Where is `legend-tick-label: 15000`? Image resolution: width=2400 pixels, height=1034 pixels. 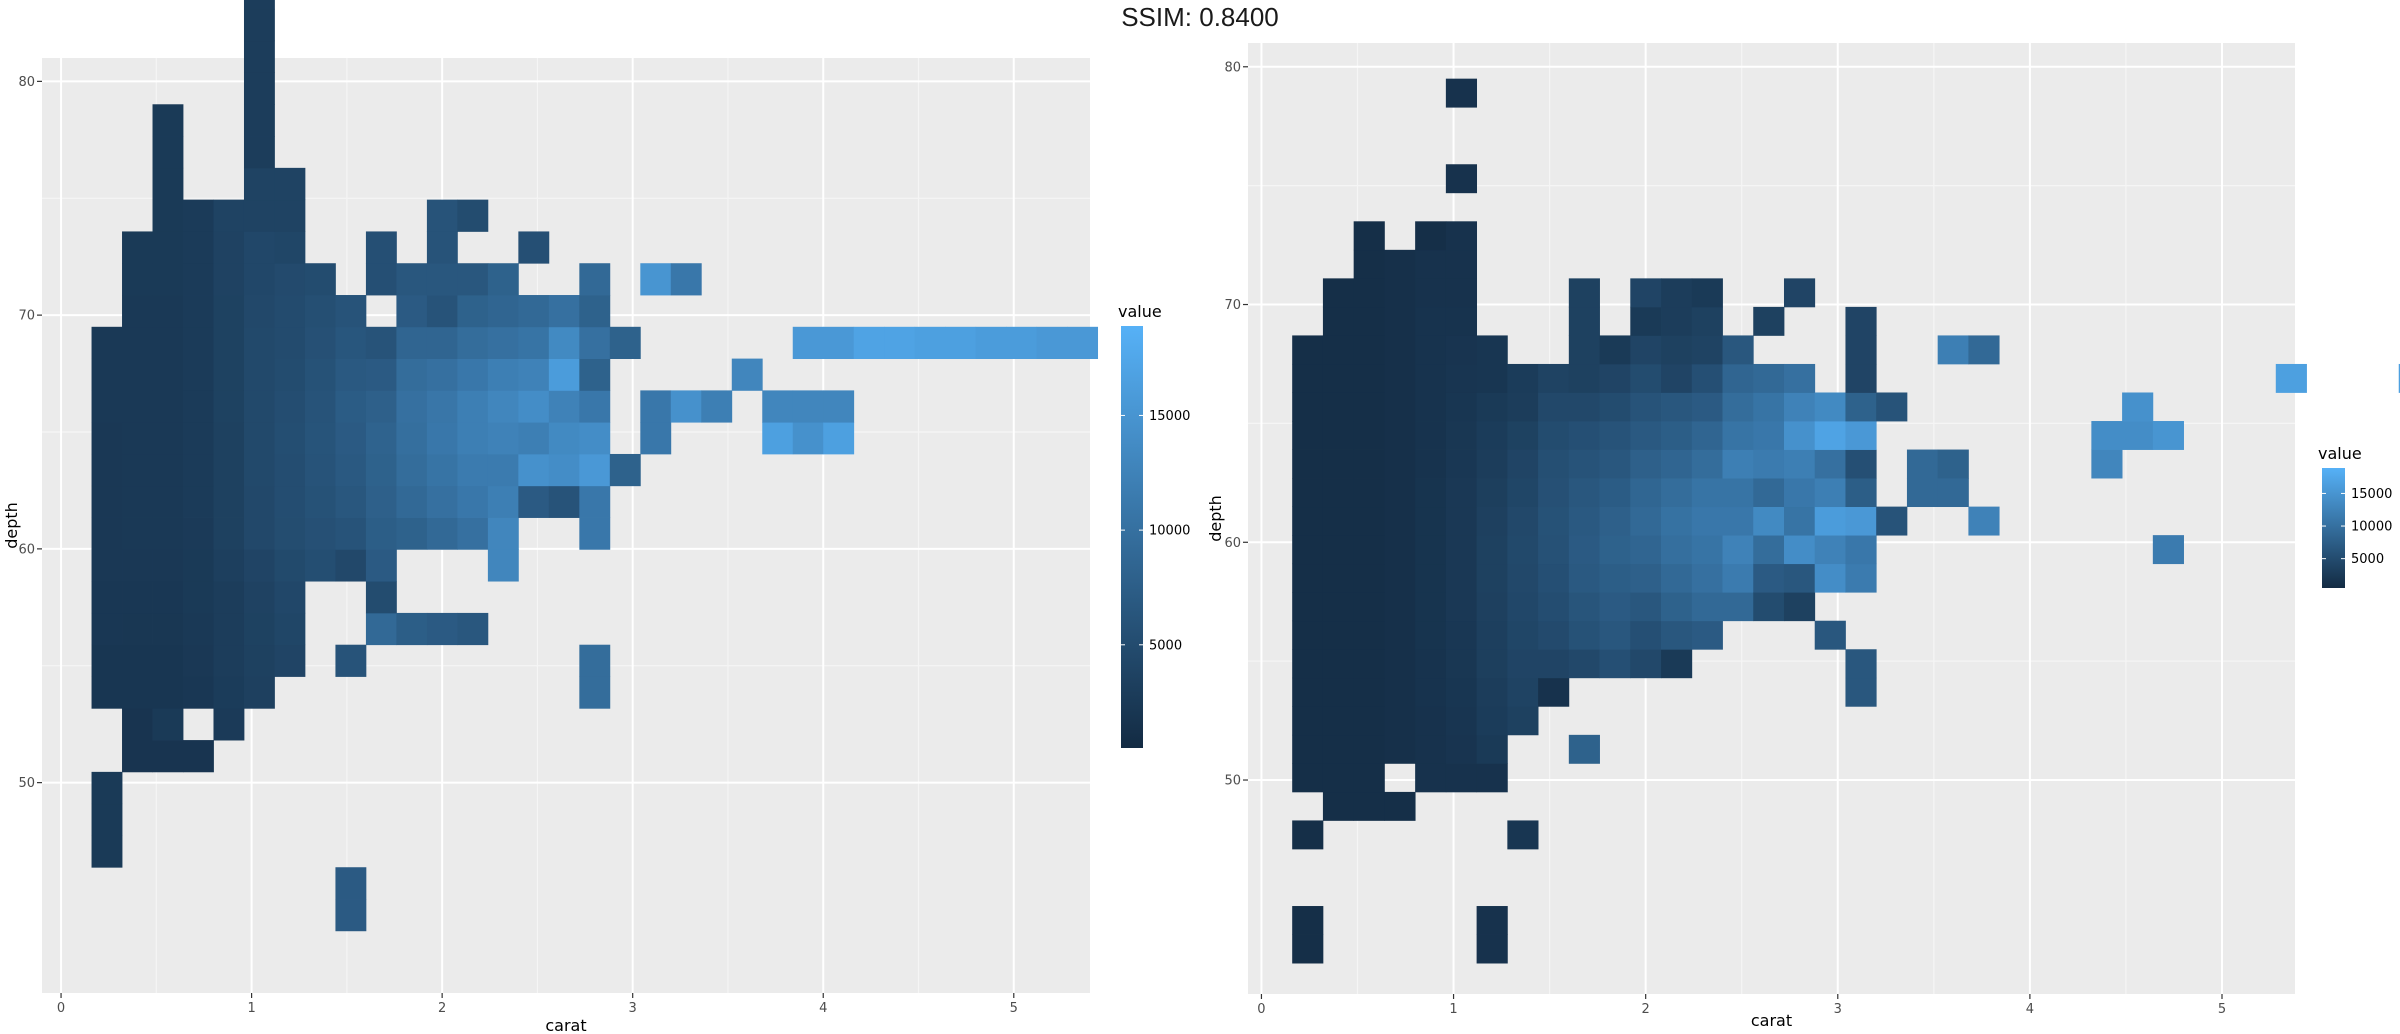
legend-tick-label: 15000 is located at coordinates (1169, 416).